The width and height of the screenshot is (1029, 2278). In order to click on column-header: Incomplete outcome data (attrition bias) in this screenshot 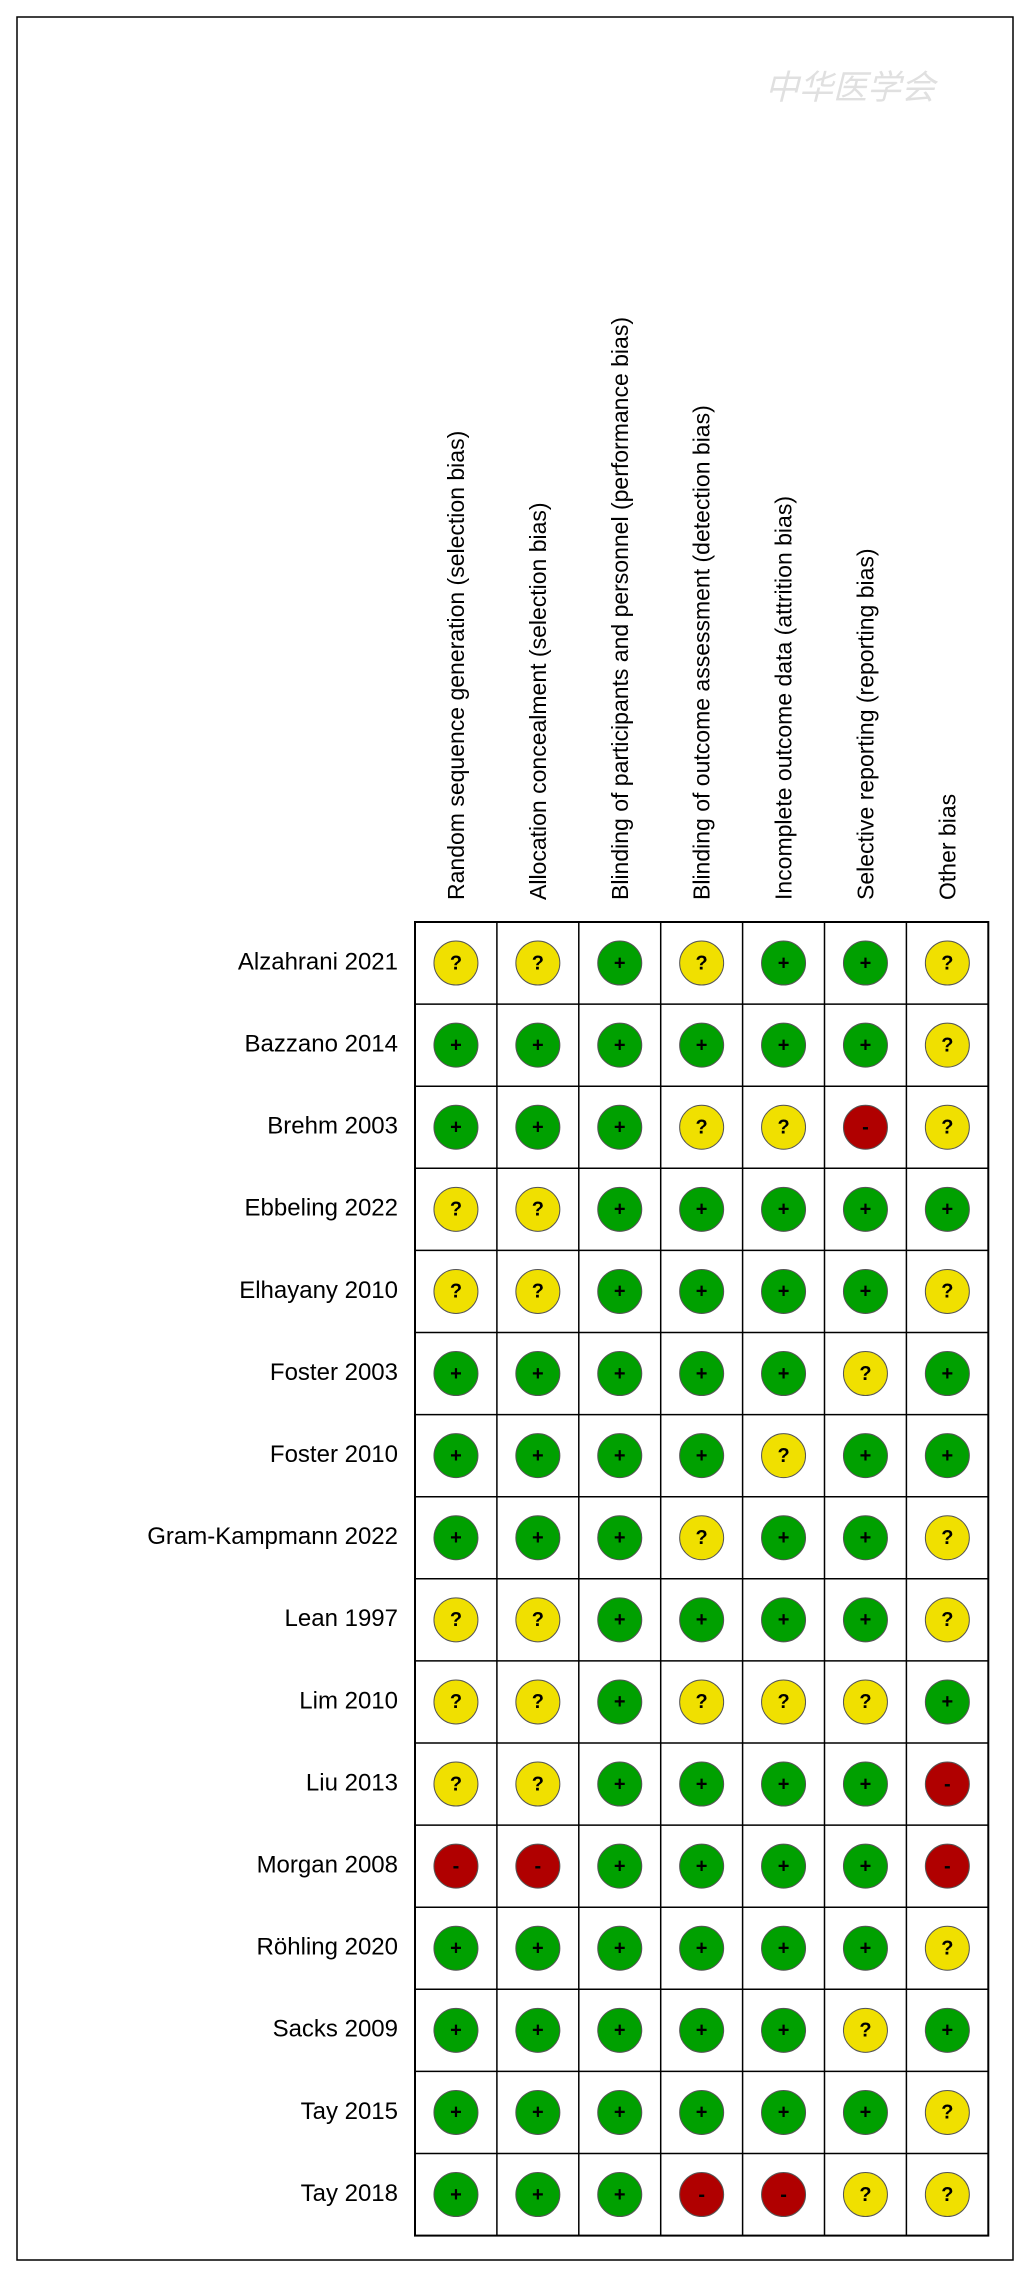, I will do `click(784, 698)`.